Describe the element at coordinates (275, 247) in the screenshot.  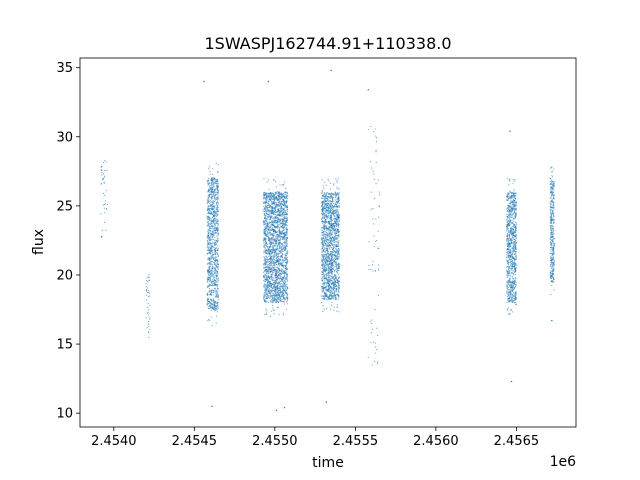
I see `point-cluster` at that location.